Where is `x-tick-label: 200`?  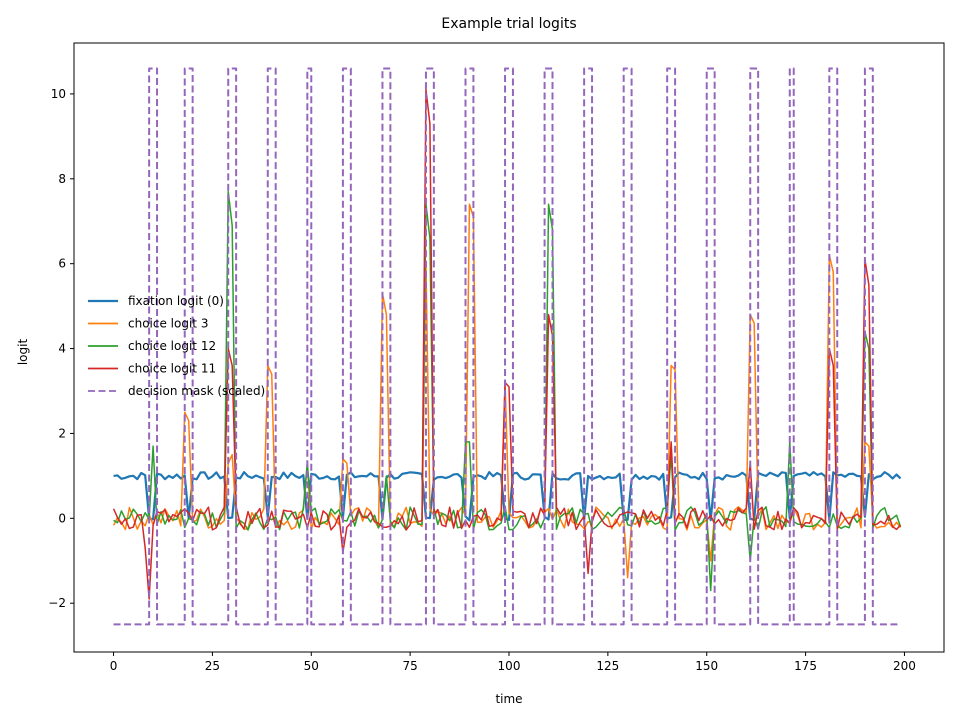 x-tick-label: 200 is located at coordinates (904, 666).